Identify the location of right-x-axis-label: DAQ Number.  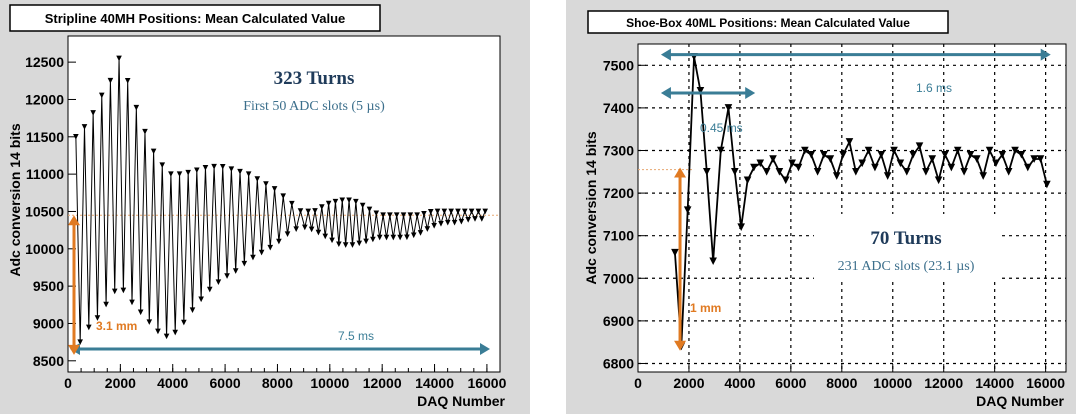
(1020, 401).